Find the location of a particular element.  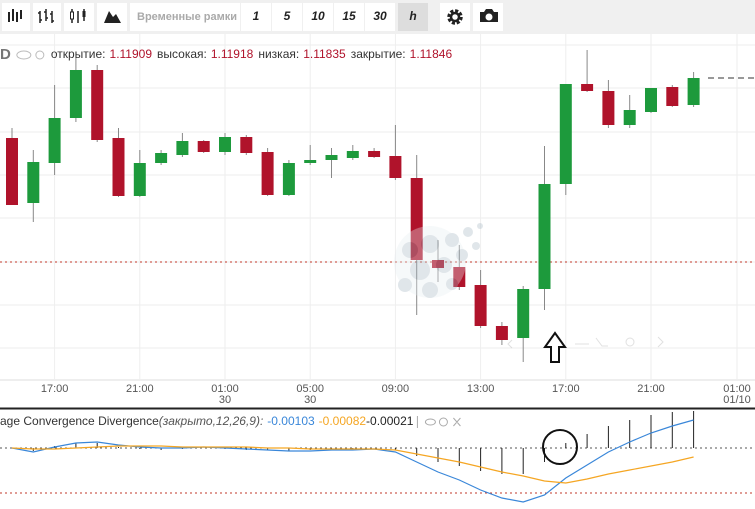

ohlc-value: 1.11835 is located at coordinates (324, 54).